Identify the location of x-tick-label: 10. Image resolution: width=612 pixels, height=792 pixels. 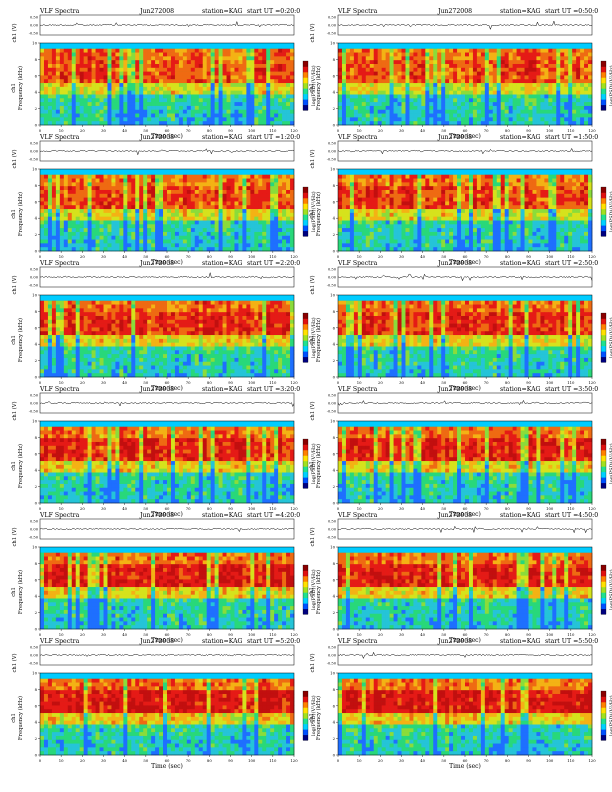
(61, 130).